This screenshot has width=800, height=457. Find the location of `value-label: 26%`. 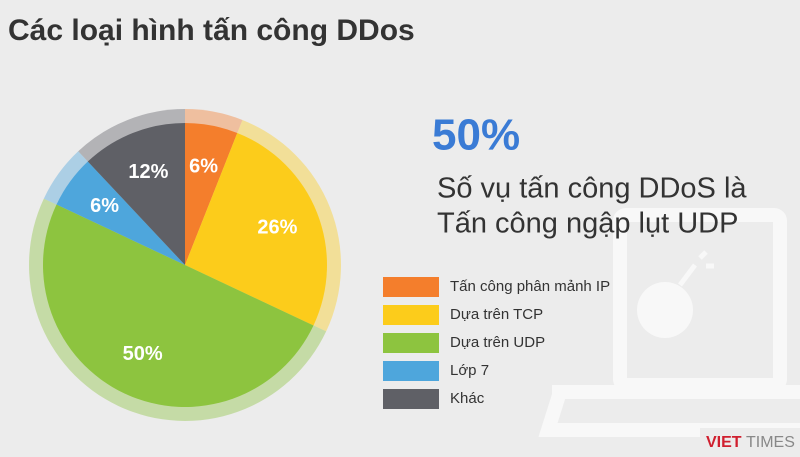

value-label: 26% is located at coordinates (277, 228).